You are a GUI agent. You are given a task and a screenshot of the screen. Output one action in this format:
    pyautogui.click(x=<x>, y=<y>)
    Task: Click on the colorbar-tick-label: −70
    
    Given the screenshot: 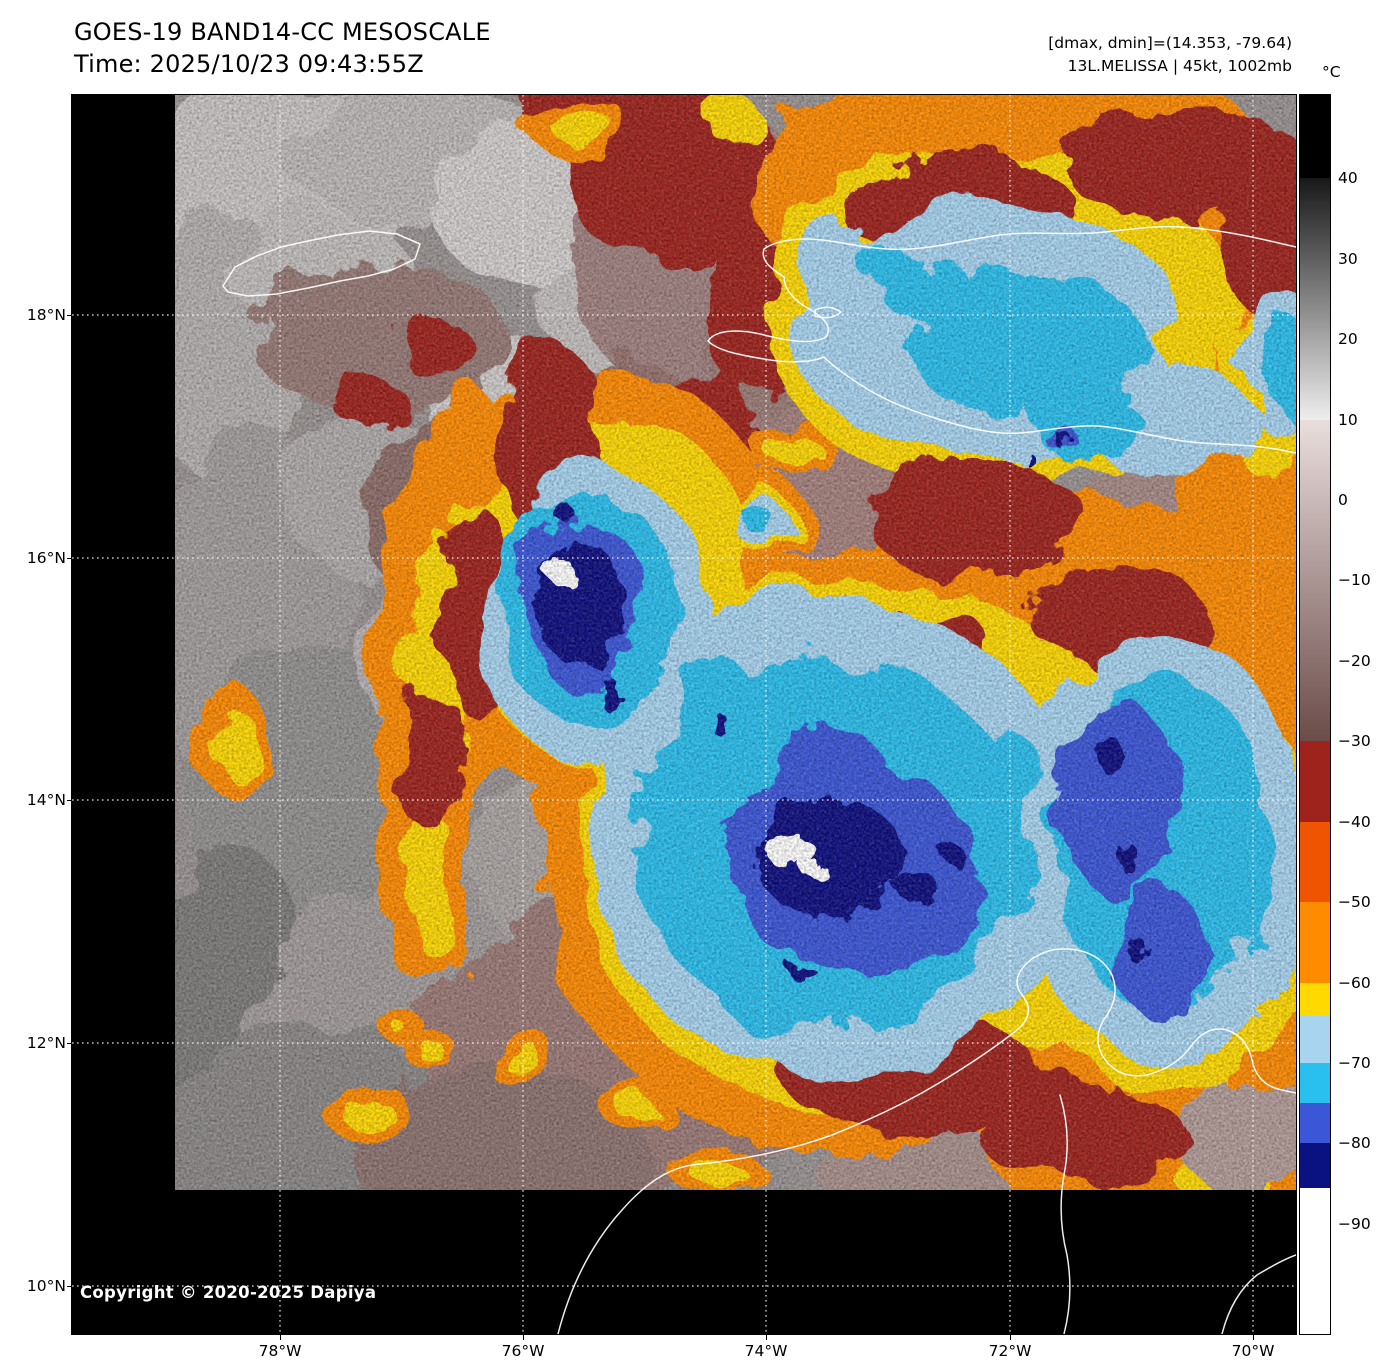 What is the action you would take?
    pyautogui.click(x=1354, y=1063)
    